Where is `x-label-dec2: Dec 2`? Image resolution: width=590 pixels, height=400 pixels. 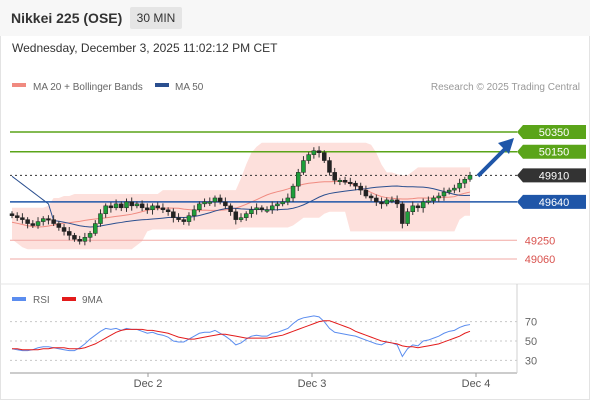
x-label-dec2: Dec 2 is located at coordinates (148, 384).